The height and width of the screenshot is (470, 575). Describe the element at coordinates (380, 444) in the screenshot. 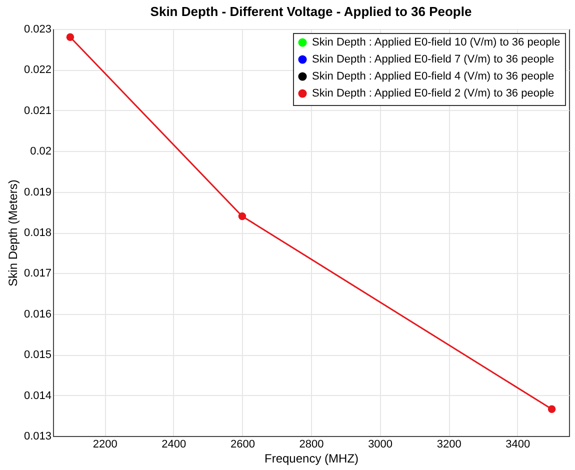

I see `x-tick-label: 3000` at that location.